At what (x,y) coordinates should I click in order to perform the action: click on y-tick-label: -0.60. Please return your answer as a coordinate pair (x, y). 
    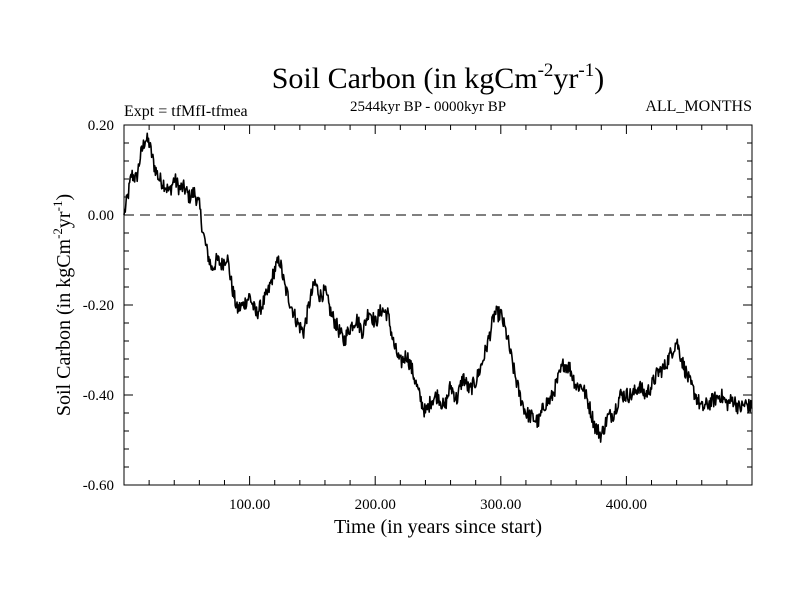
    Looking at the image, I should click on (98, 486).